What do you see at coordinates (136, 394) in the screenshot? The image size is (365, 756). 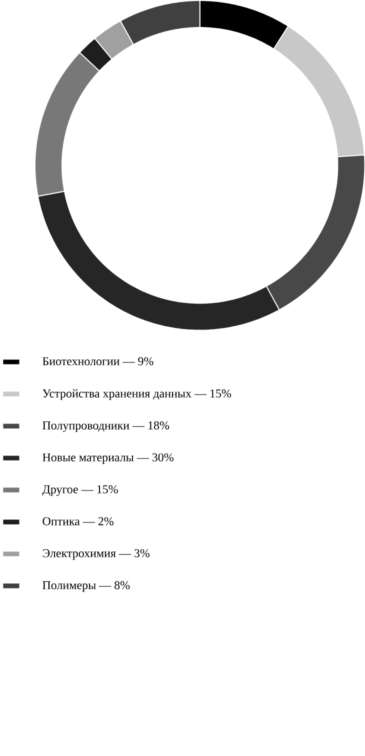 I see `legend-label: Устройства хранения данных — 15%` at bounding box center [136, 394].